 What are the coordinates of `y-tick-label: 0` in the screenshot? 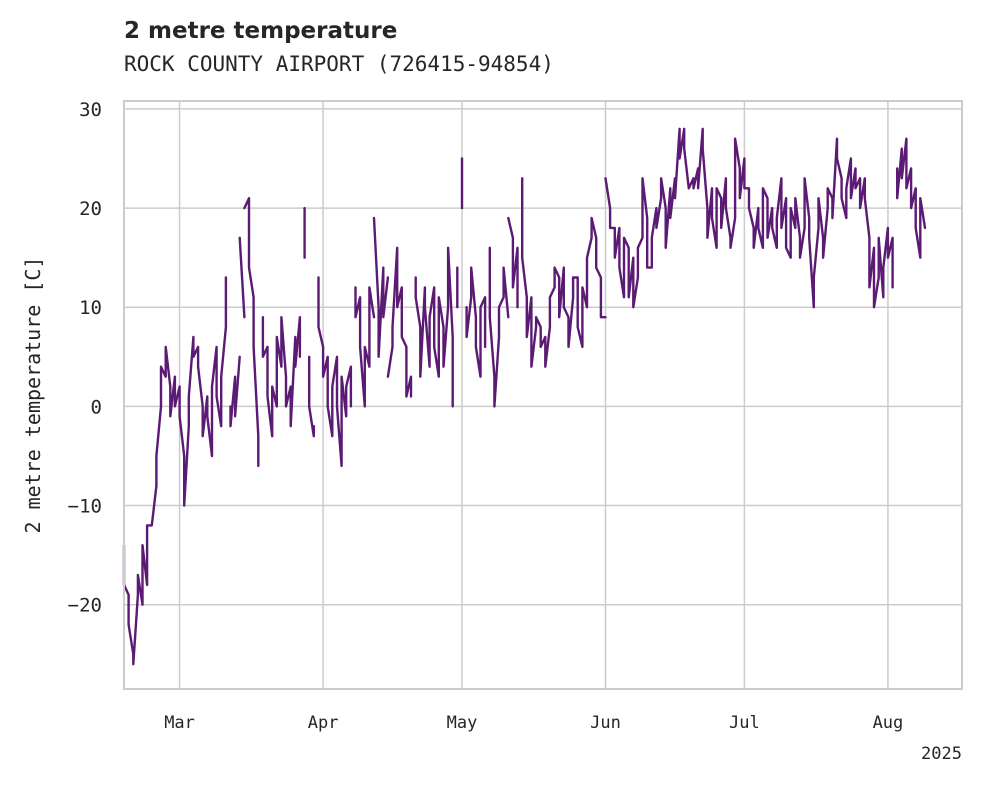 It's located at (96, 407).